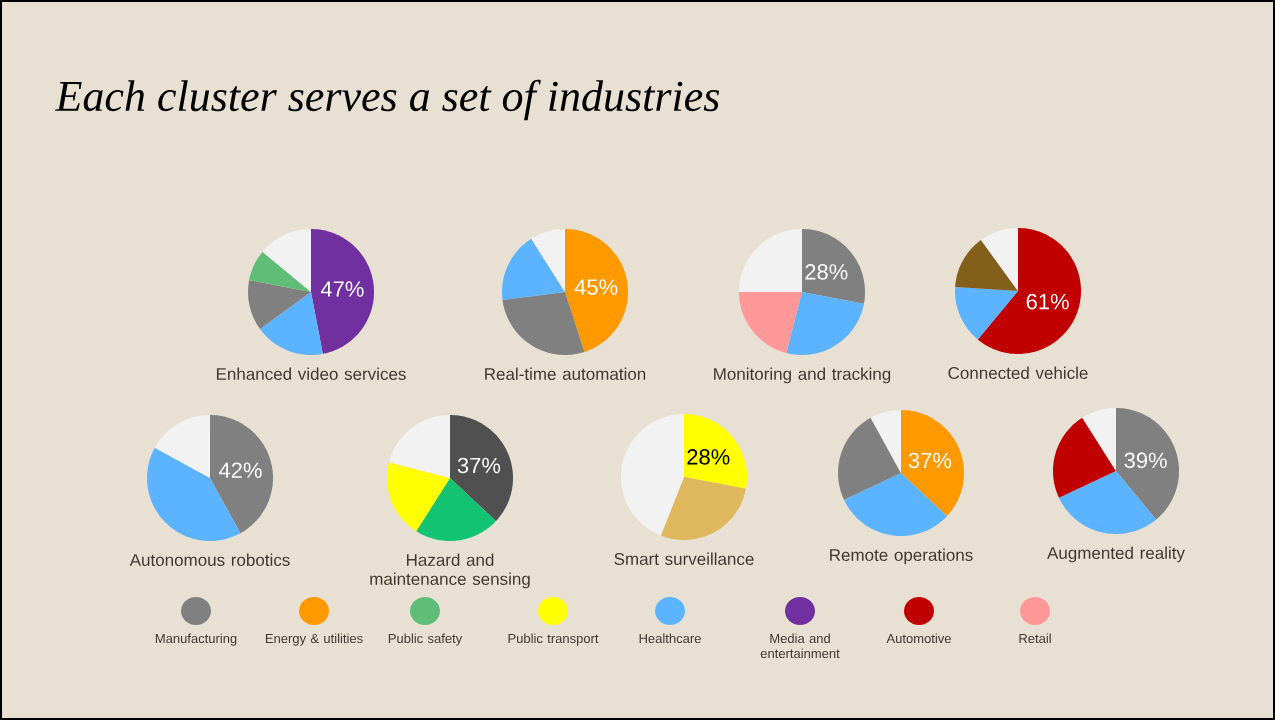 The width and height of the screenshot is (1275, 720). I want to click on category-label: Energy & utilities, so click(314, 639).